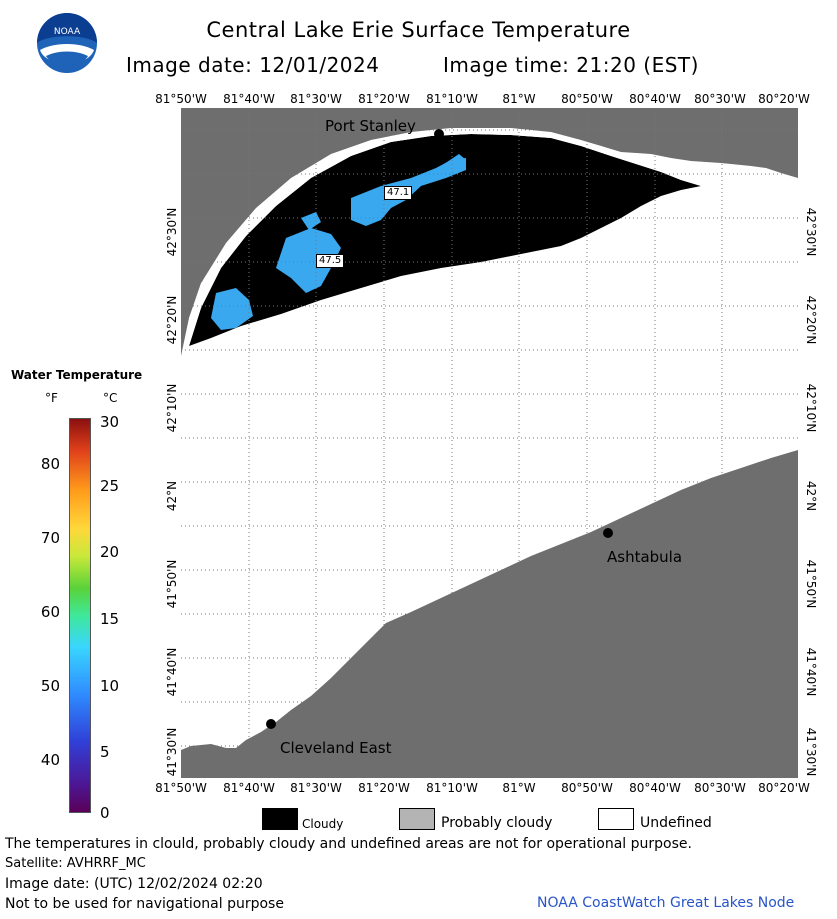  Describe the element at coordinates (384, 788) in the screenshot. I see `lon-tick-bottom: 81°20'W` at that location.